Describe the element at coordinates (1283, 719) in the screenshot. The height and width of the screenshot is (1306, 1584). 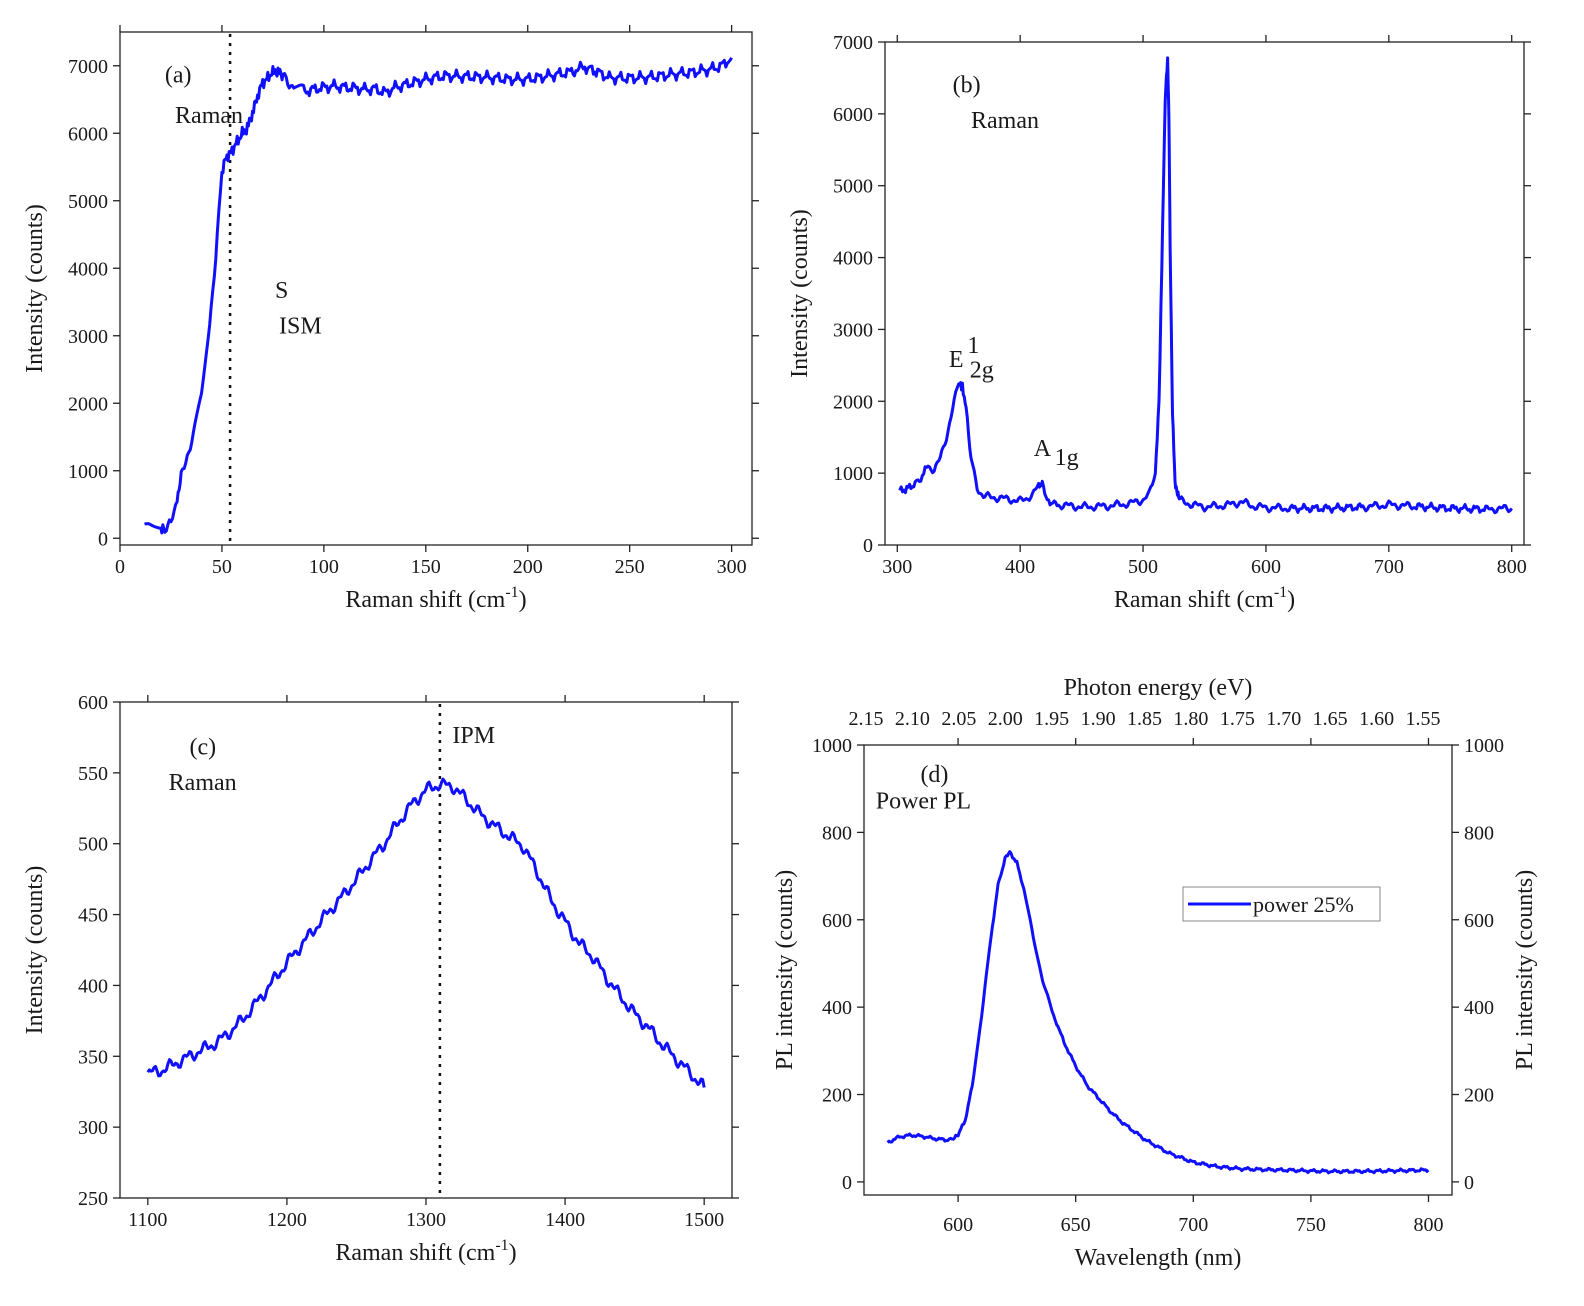
I see `top-tick-label: 1.70` at that location.